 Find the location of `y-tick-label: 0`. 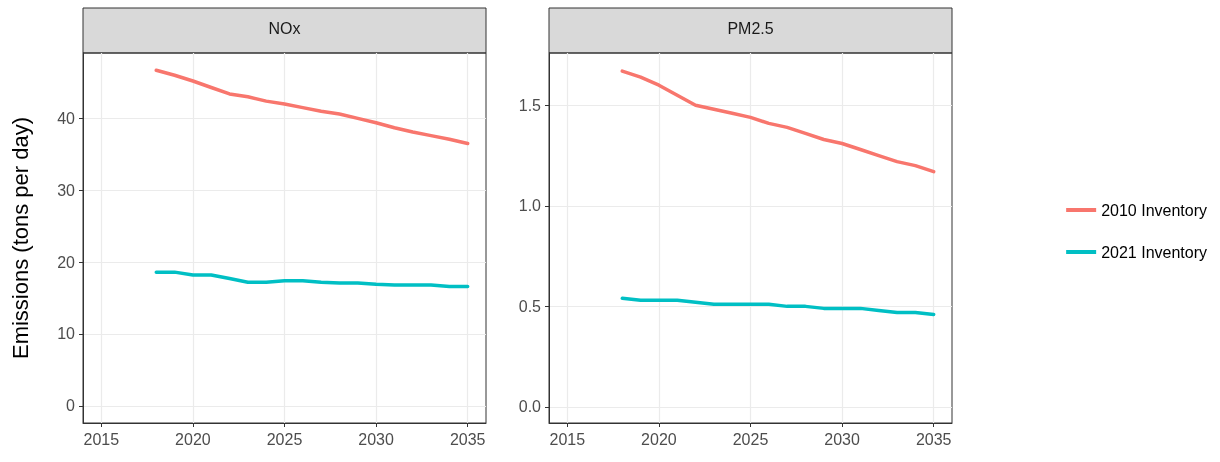

y-tick-label: 0 is located at coordinates (71, 406).